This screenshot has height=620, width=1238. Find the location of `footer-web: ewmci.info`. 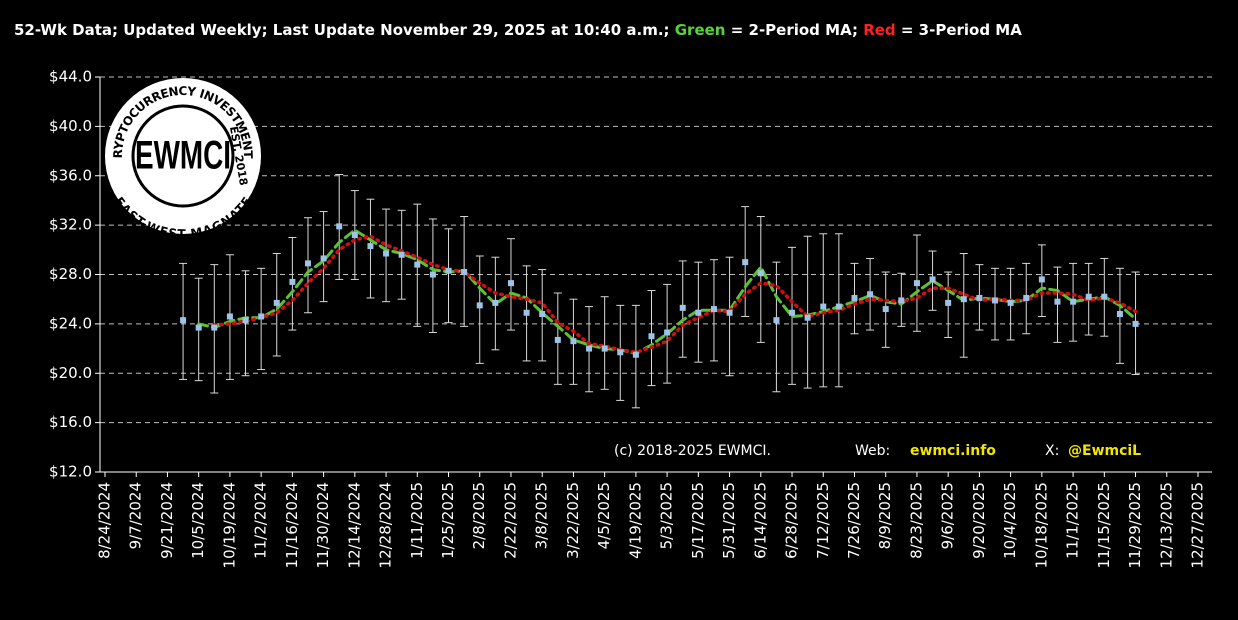

footer-web: ewmci.info is located at coordinates (953, 451).